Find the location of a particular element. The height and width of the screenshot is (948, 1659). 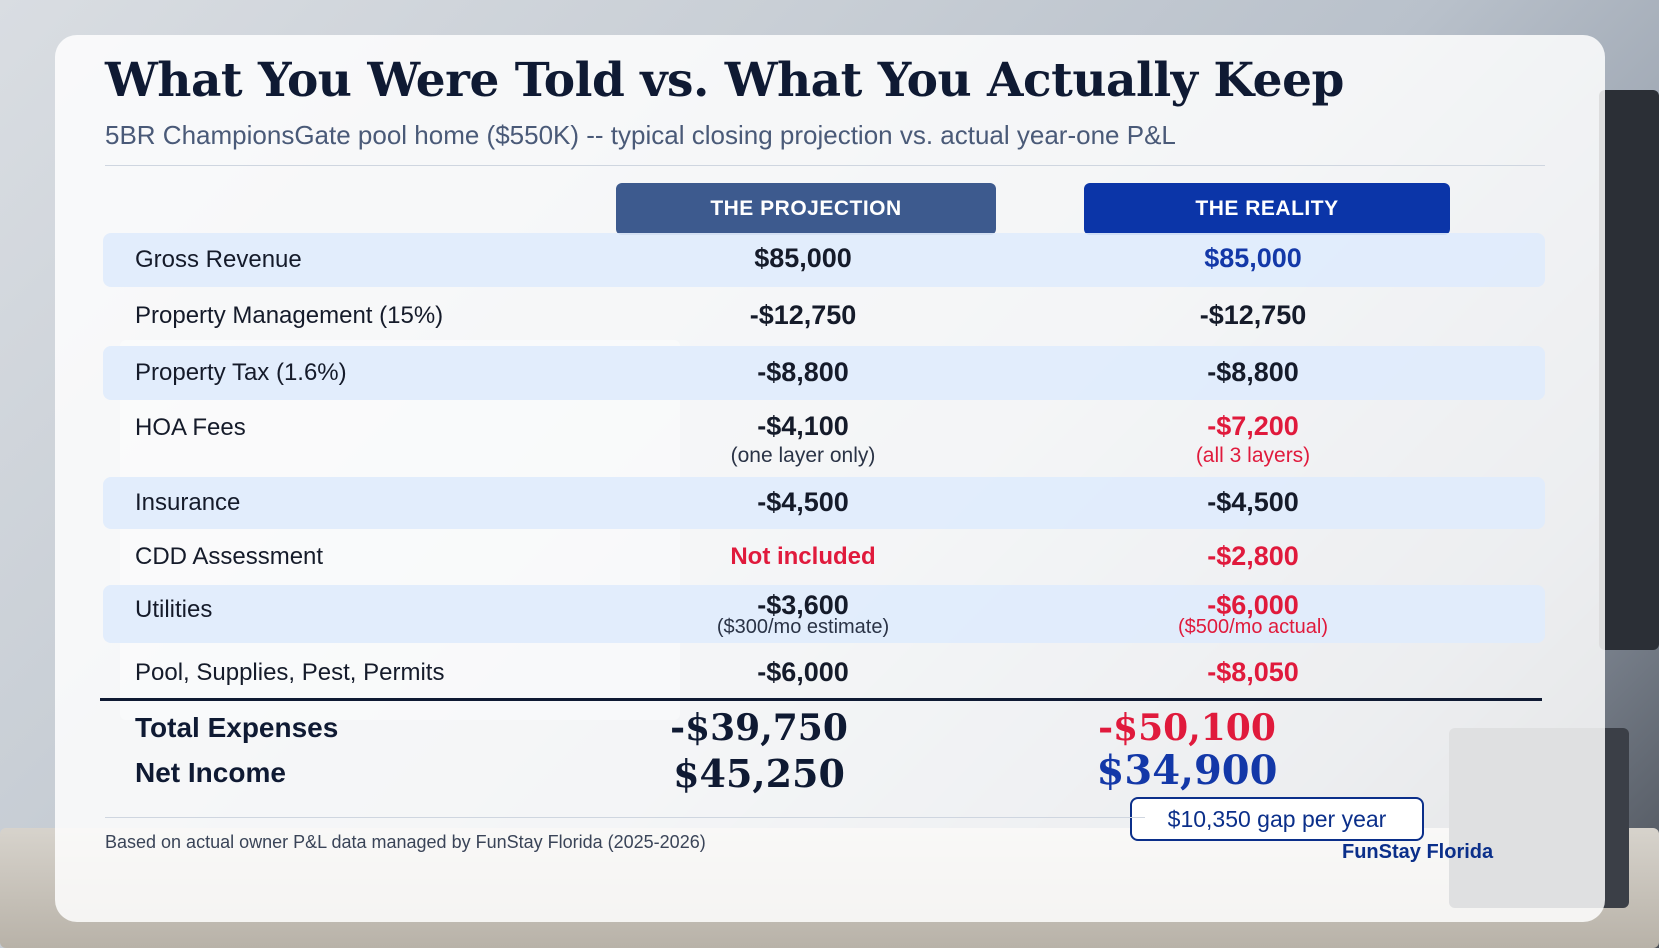

projection-cell: -$6,000 is located at coordinates (803, 672).